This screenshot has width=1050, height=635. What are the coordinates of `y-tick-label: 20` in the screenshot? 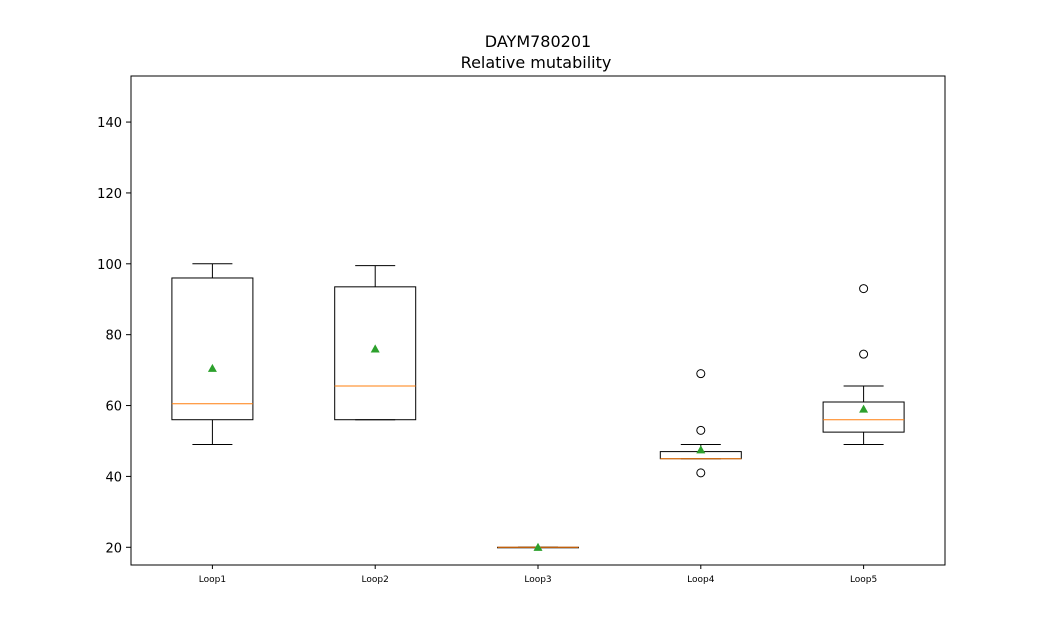 It's located at (113, 548).